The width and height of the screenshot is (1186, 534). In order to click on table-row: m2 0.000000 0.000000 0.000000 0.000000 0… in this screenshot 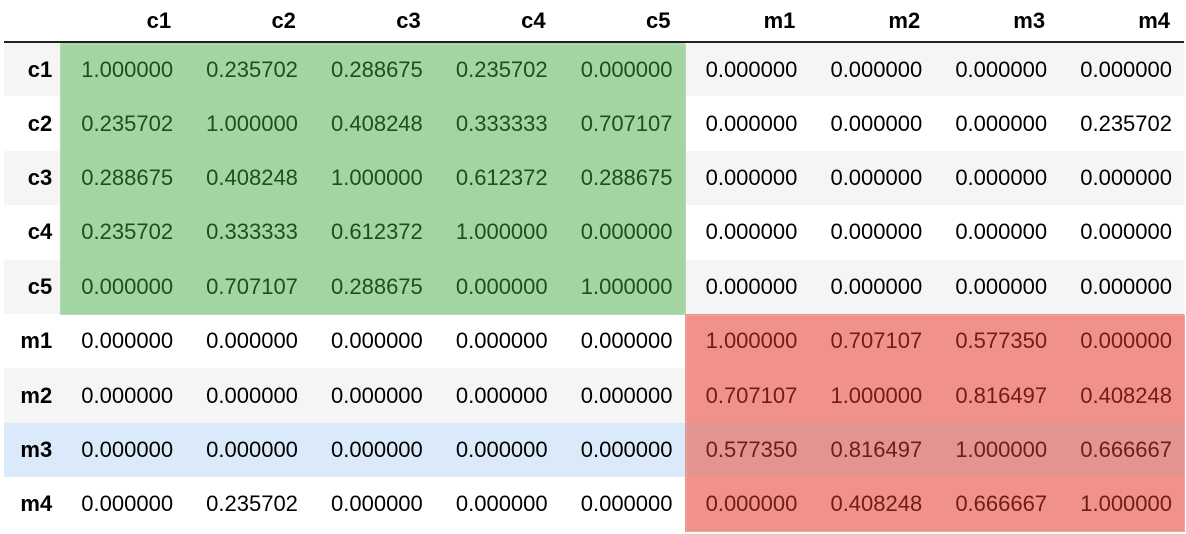, I will do `click(594, 395)`.